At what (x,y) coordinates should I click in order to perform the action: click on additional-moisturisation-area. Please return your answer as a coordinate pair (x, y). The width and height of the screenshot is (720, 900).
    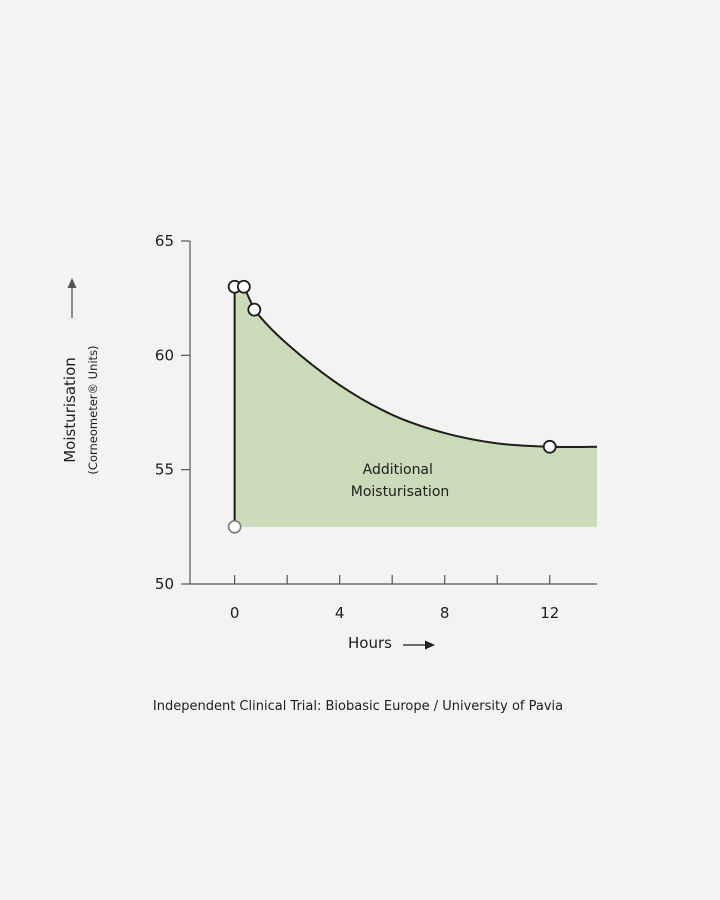
    Looking at the image, I should click on (415, 406).